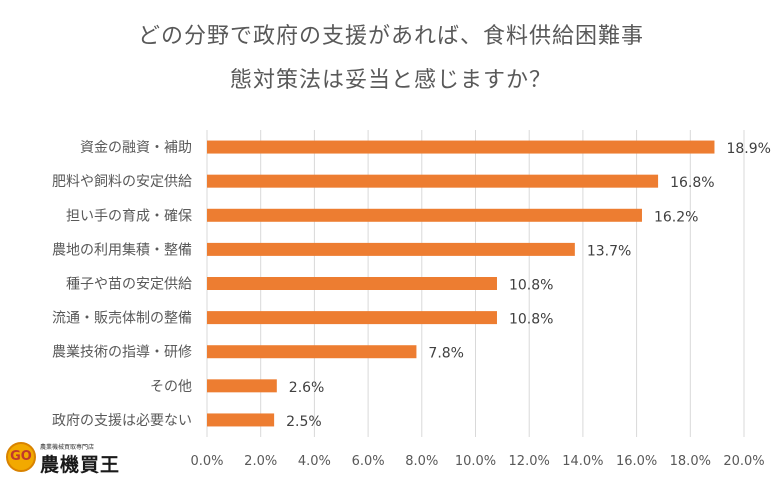 The image size is (782, 477). I want to click on category-label: 資金の融資・補助, so click(136, 148).